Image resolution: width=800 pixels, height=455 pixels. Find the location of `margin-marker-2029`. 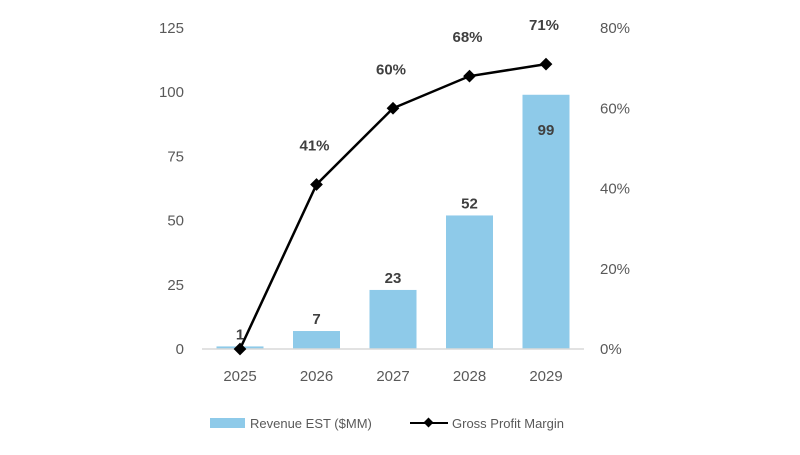

margin-marker-2029 is located at coordinates (546, 64).